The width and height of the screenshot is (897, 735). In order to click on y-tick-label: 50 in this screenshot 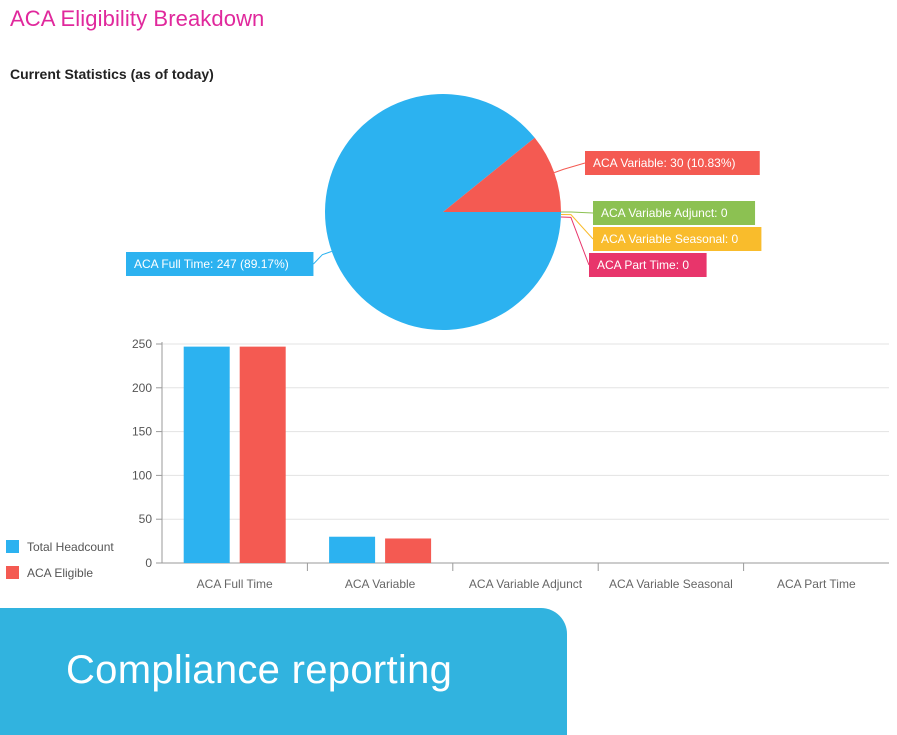, I will do `click(146, 519)`.